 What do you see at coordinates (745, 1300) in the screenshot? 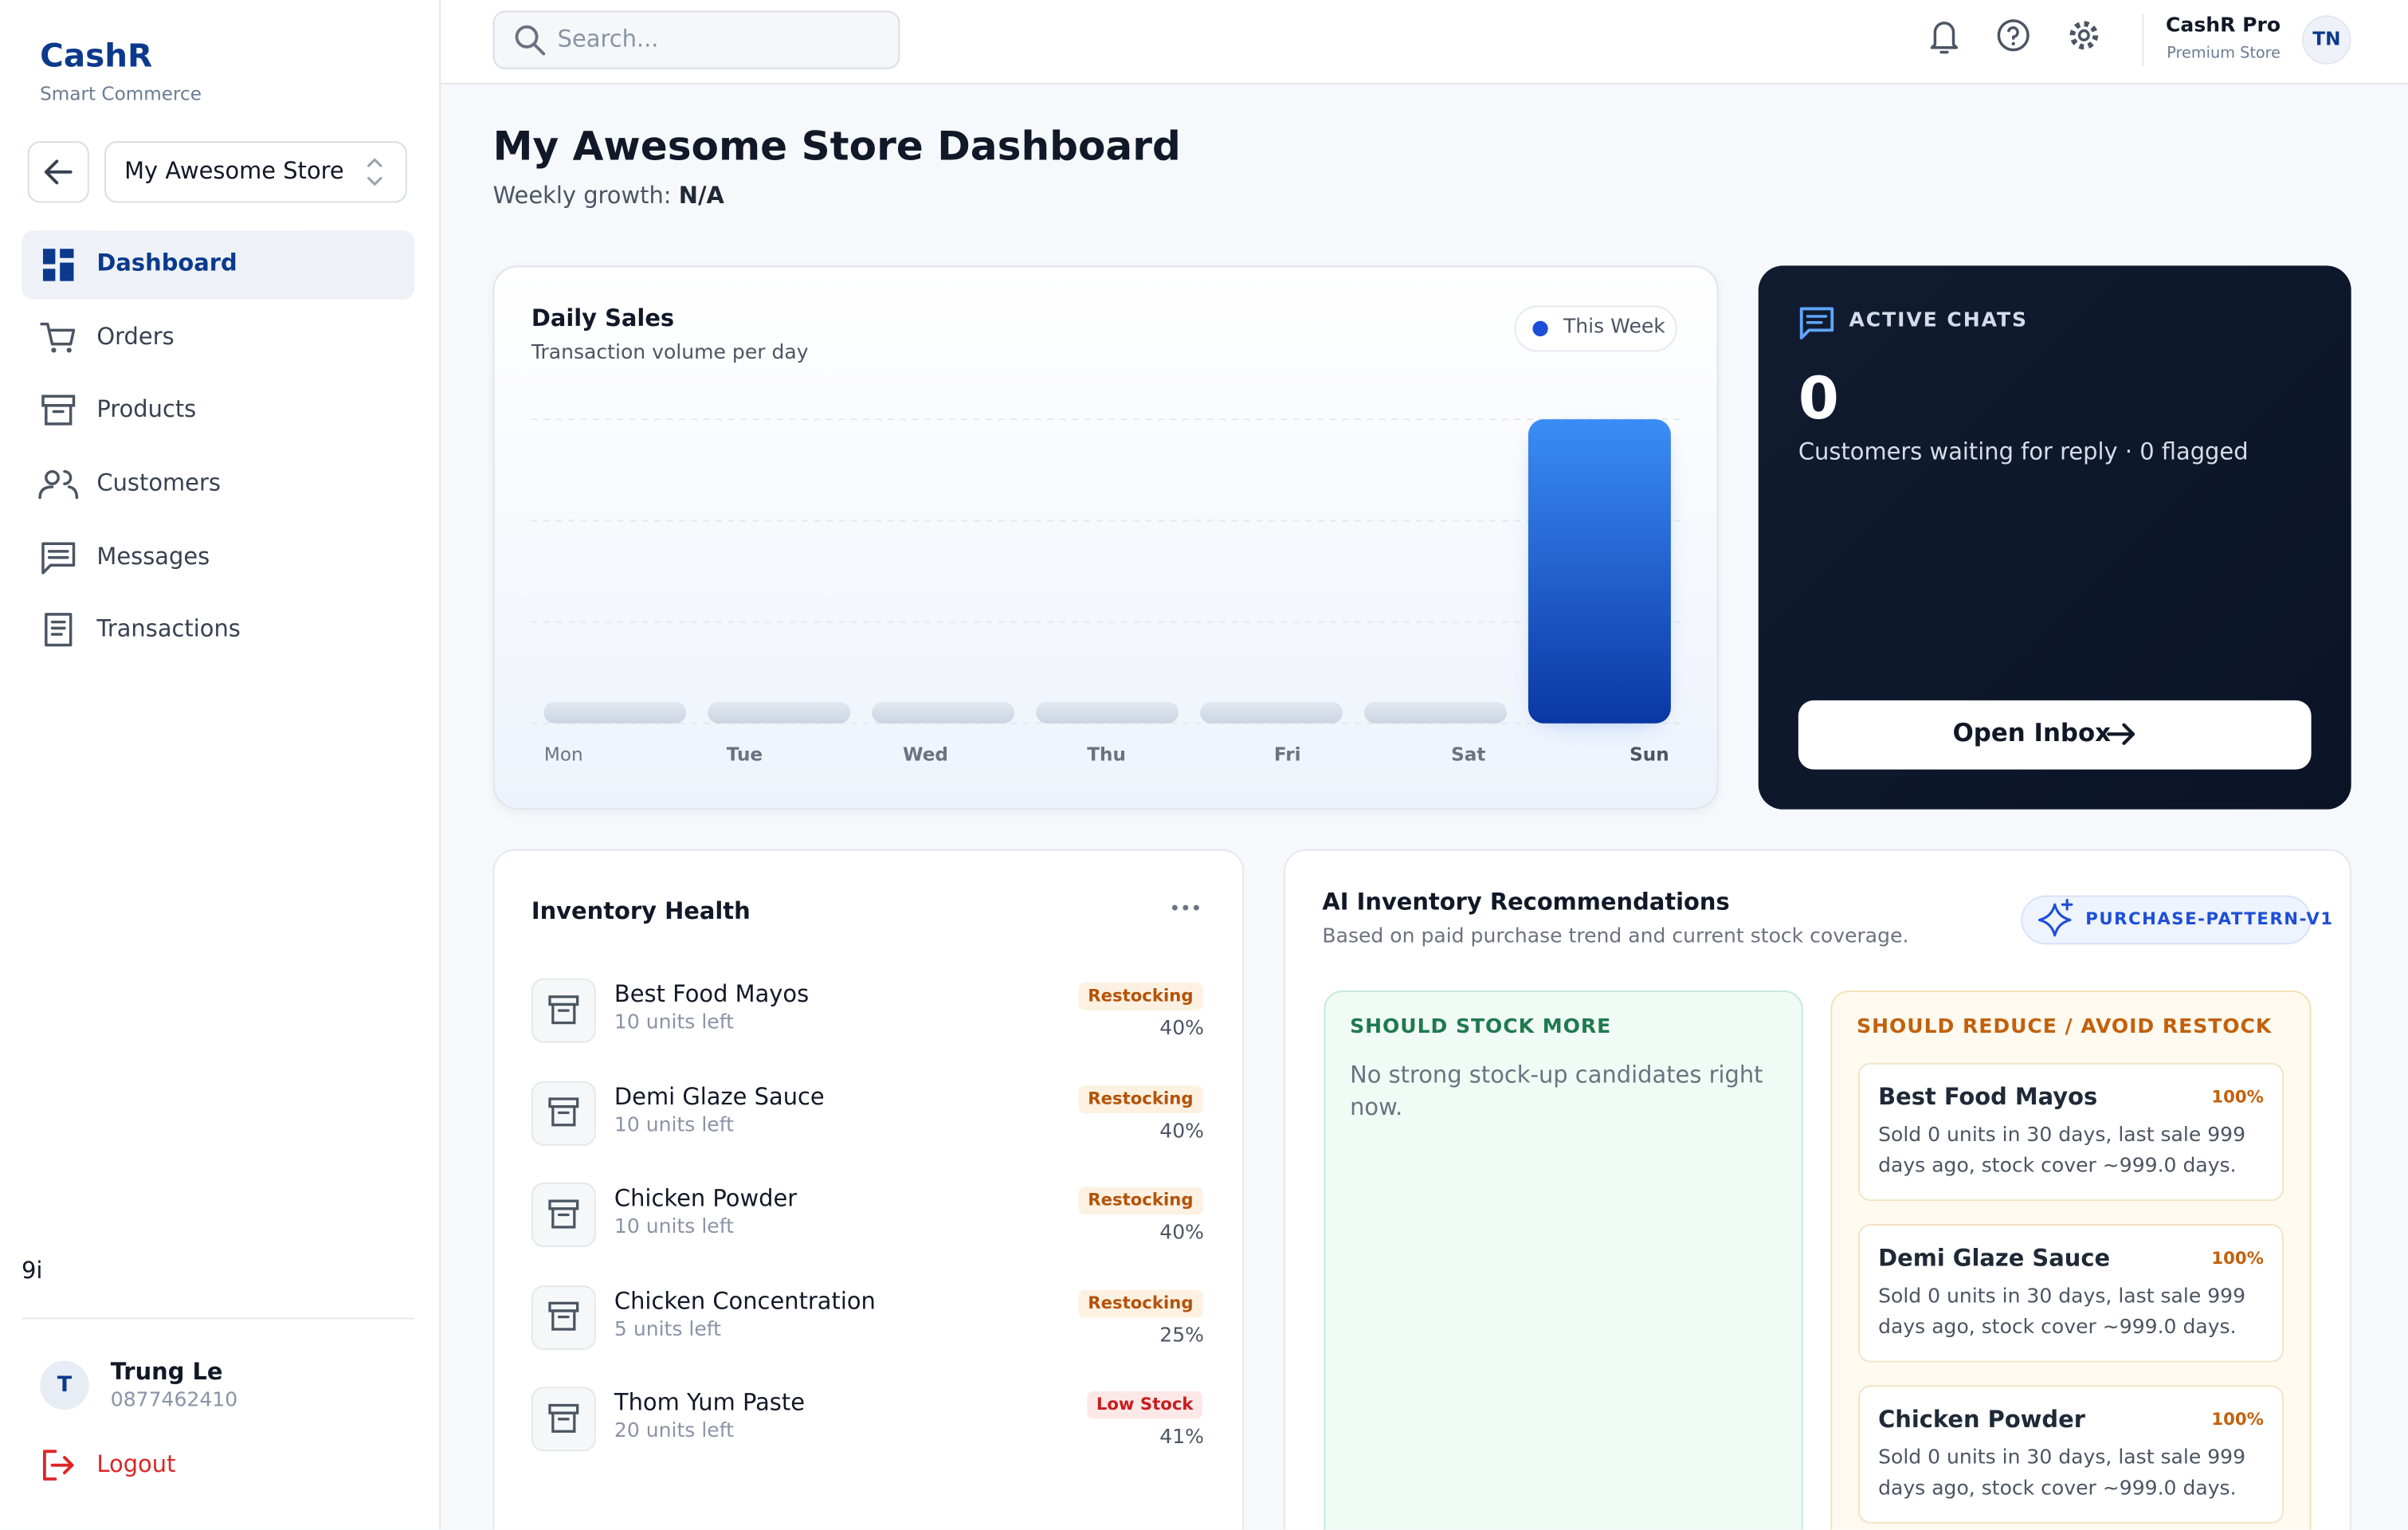
I see `item-name: Chicken Concentration` at bounding box center [745, 1300].